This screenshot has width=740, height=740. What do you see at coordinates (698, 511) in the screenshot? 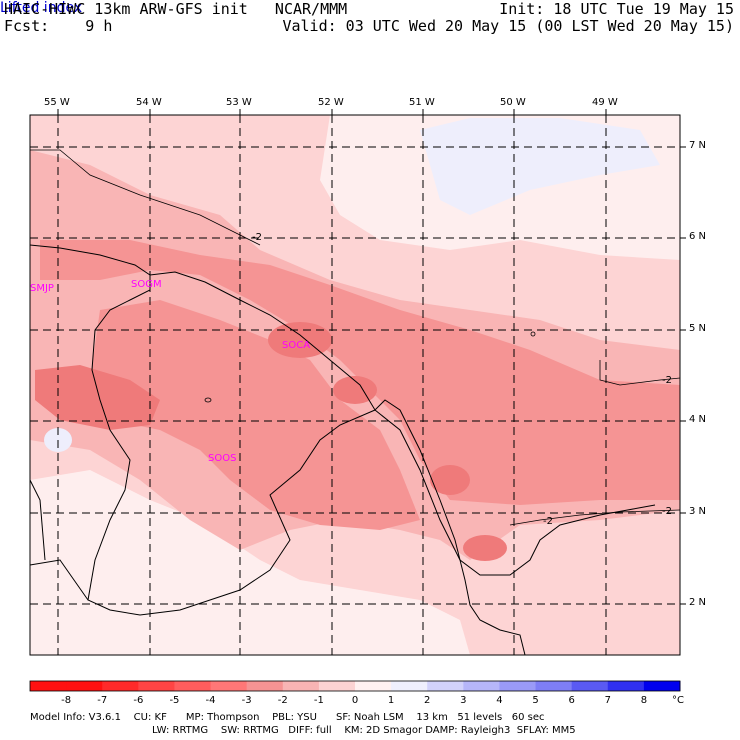
I see `lat-label: 3 N` at bounding box center [698, 511].